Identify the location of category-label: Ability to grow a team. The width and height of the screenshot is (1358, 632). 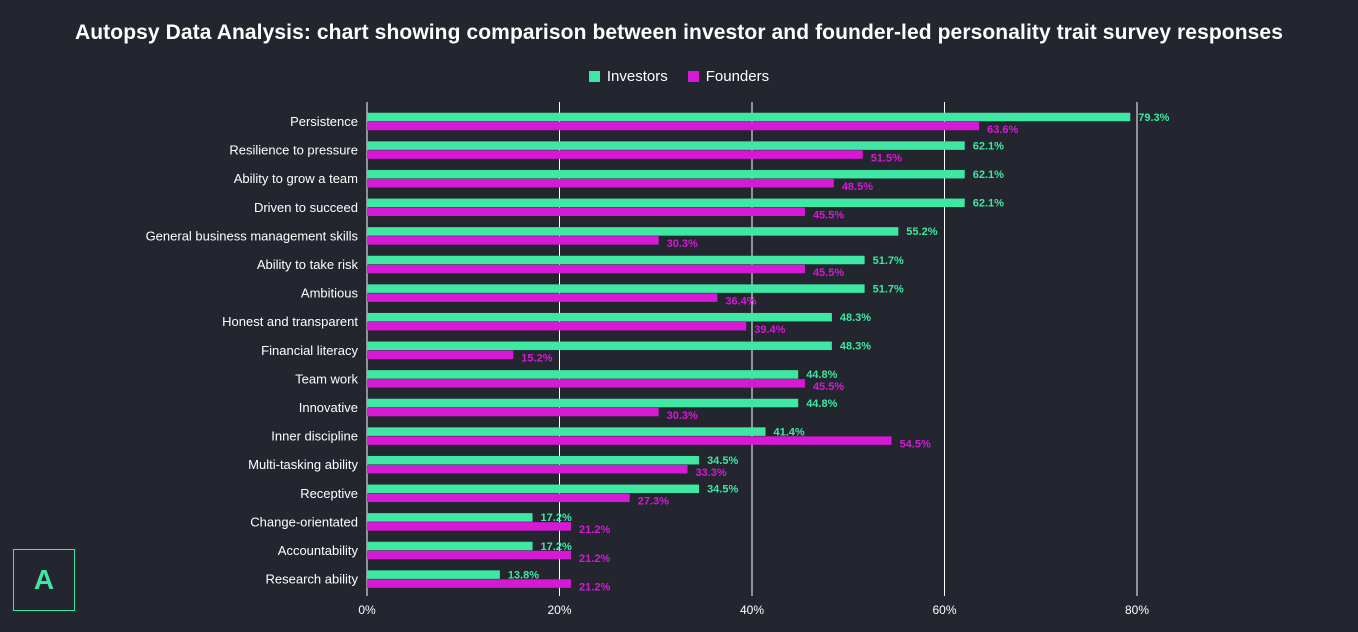
(296, 178).